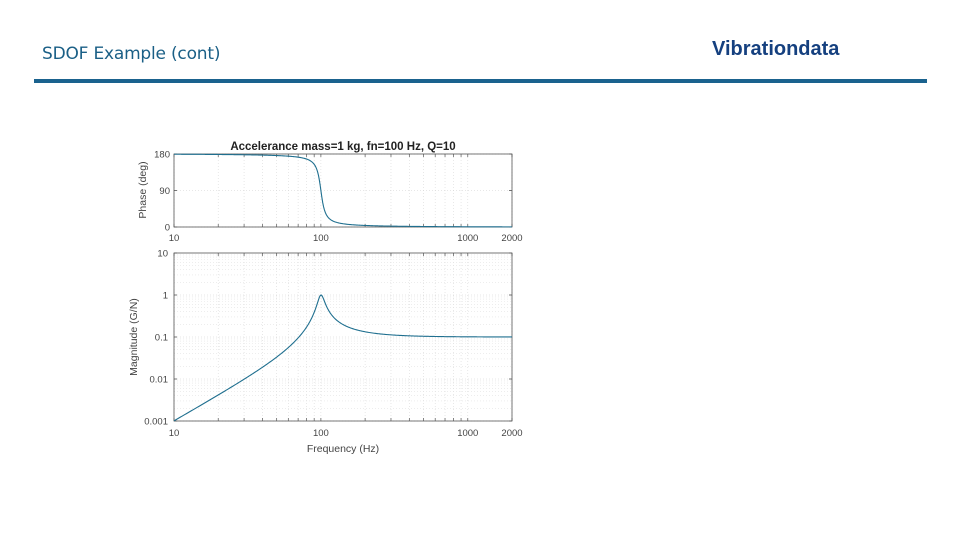 The image size is (960, 540). What do you see at coordinates (161, 338) in the screenshot?
I see `svg-text: 0.1` at bounding box center [161, 338].